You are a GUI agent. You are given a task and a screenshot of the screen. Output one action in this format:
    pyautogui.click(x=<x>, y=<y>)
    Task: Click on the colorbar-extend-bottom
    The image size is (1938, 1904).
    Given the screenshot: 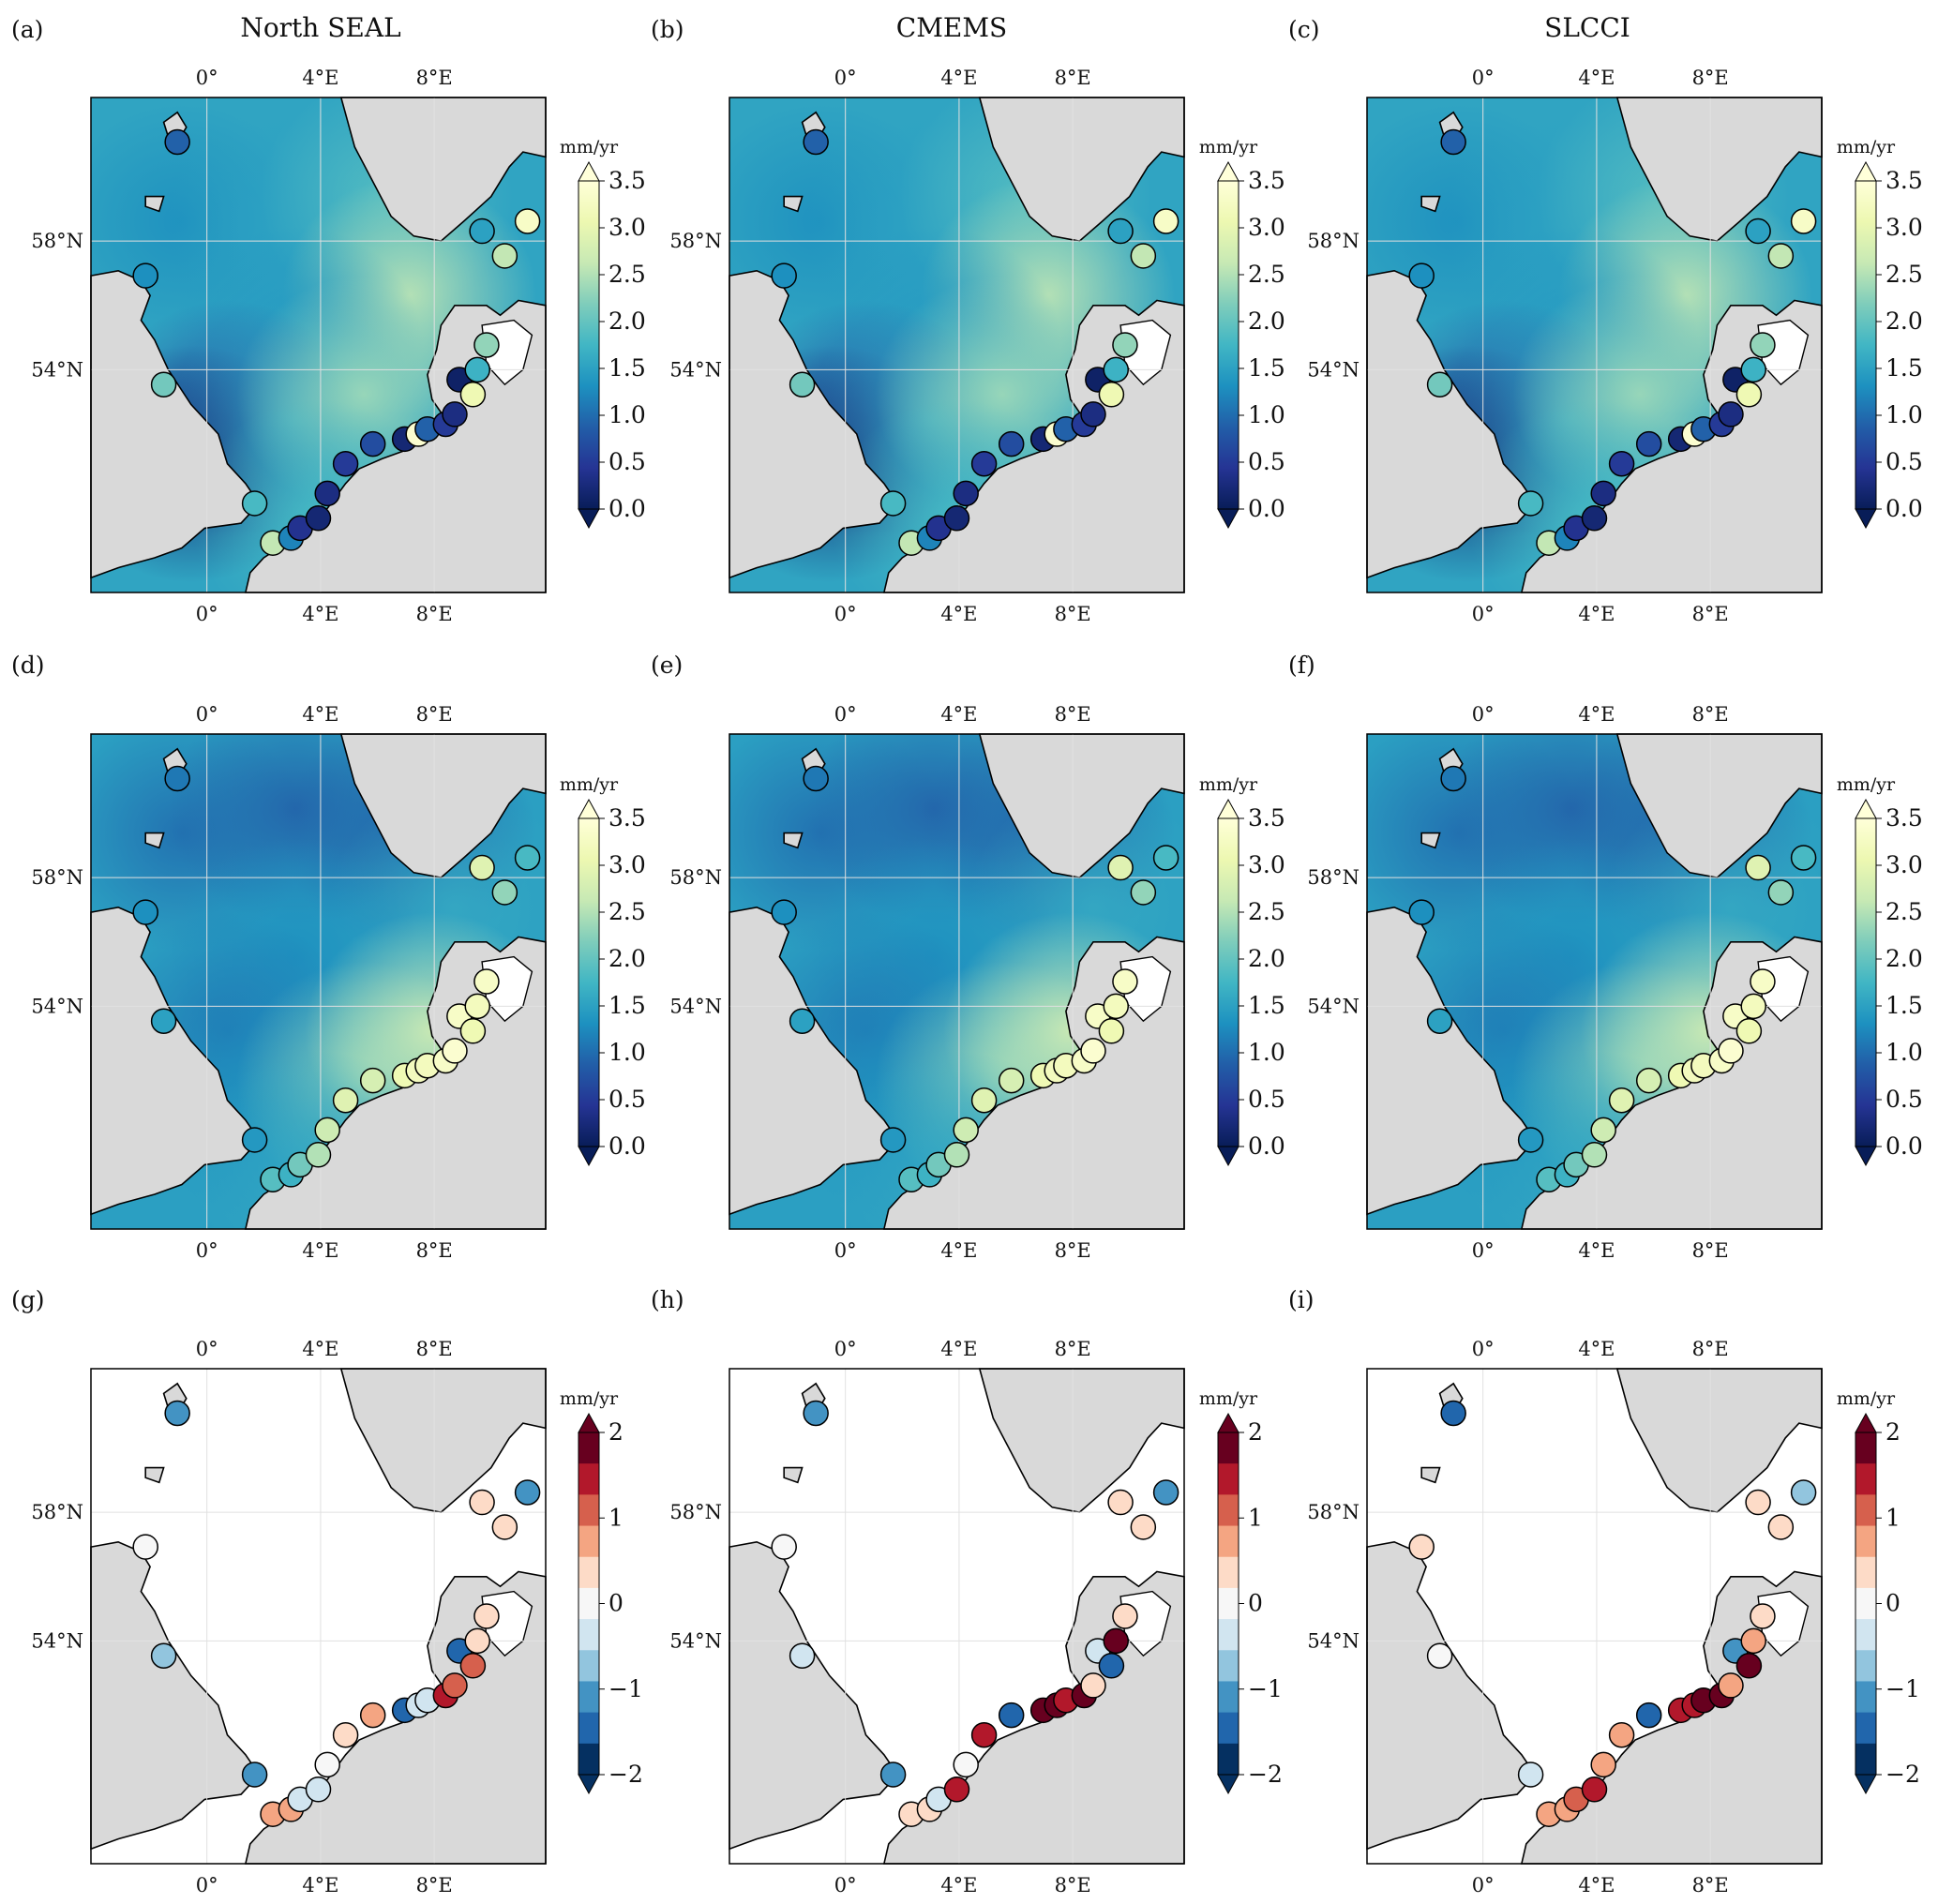 What is the action you would take?
    pyautogui.click(x=589, y=1156)
    